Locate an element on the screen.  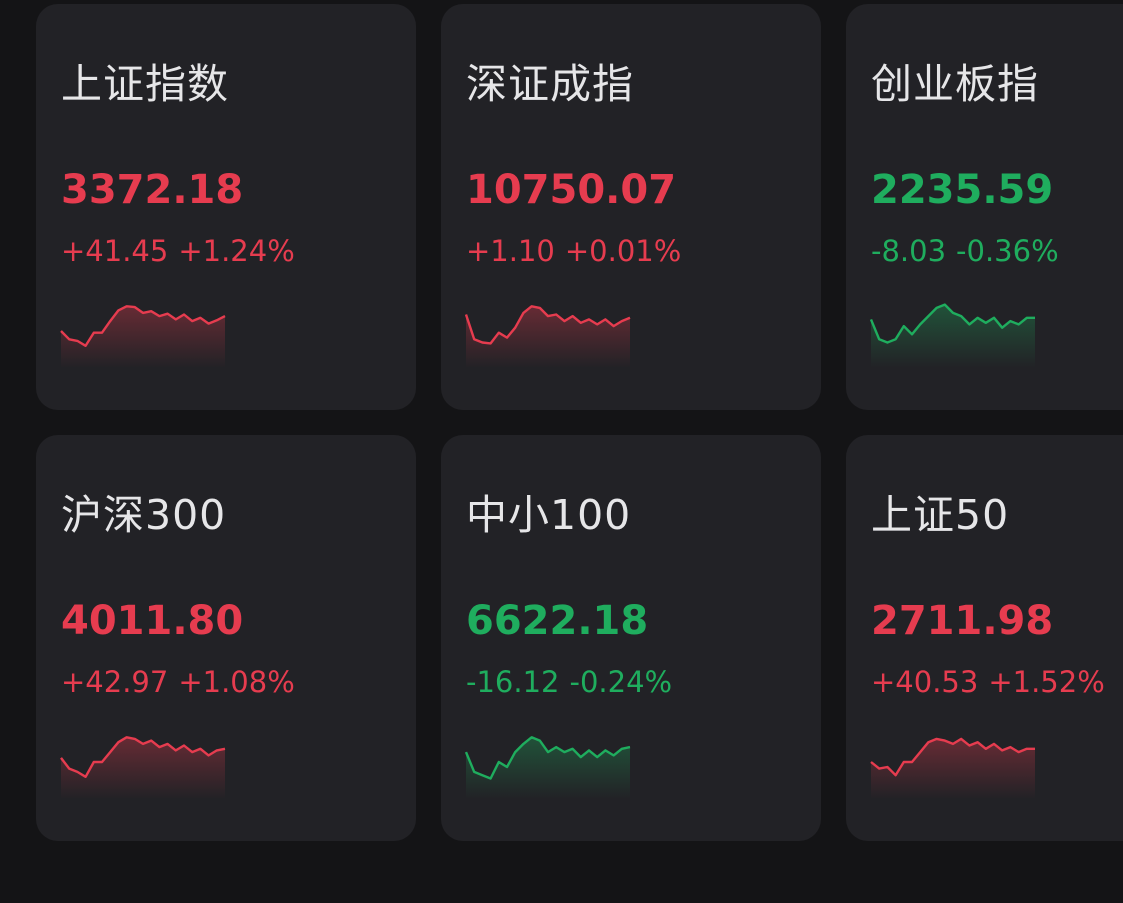
index-change: +1.10 +0.01% is located at coordinates (573, 251).